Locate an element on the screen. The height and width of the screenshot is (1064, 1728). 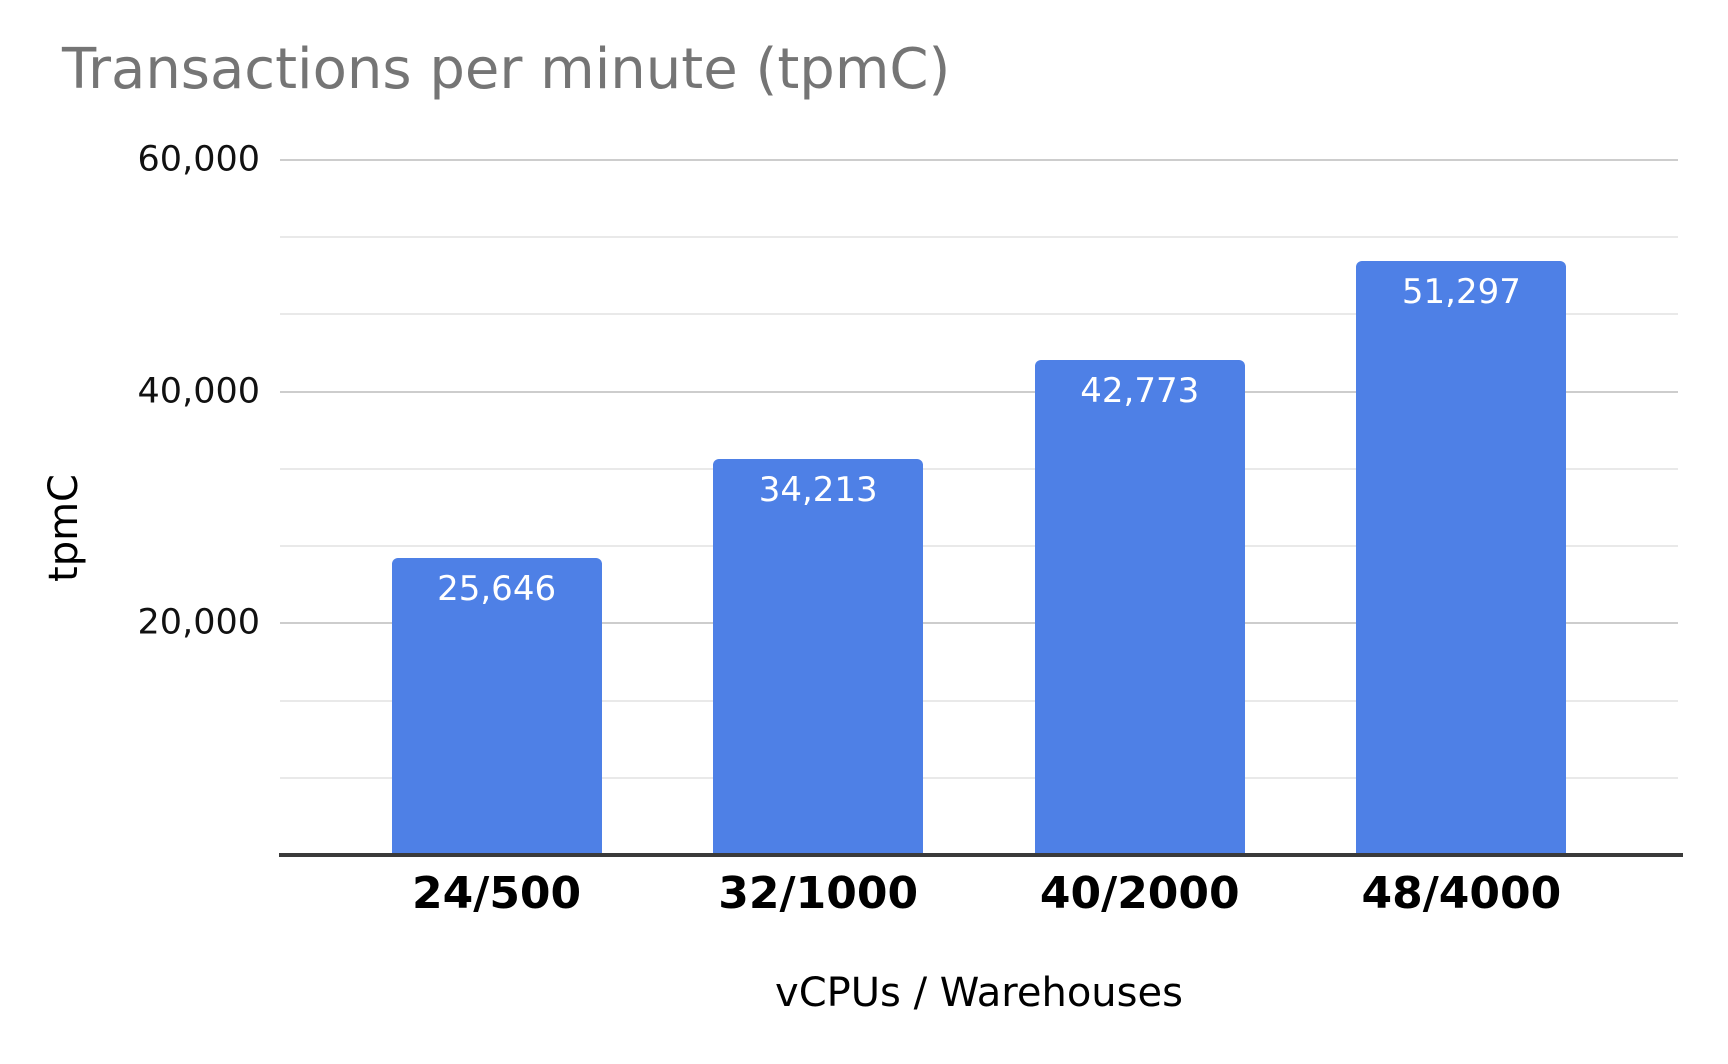
x-tick-label: 32/1000 is located at coordinates (818, 893).